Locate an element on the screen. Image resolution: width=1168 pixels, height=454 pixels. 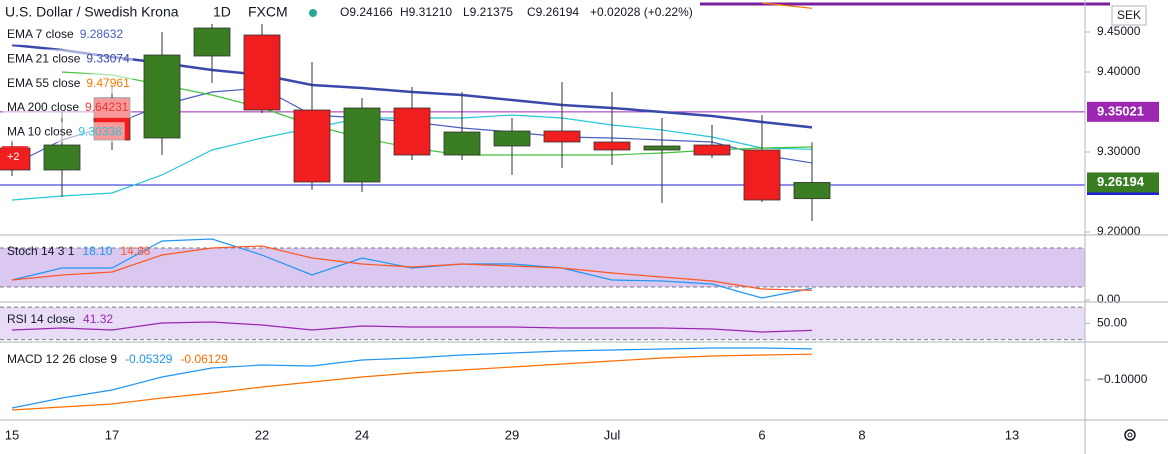
x-tick-label: 29 is located at coordinates (512, 434).